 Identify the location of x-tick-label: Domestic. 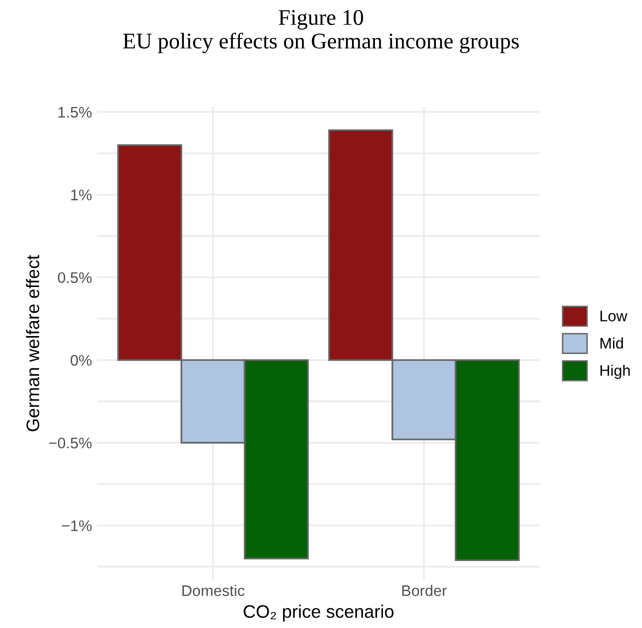
(213, 590).